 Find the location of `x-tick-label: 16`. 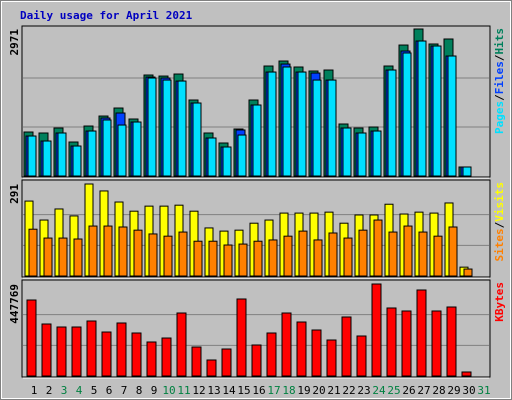

x-tick-label: 16 is located at coordinates (258, 390).